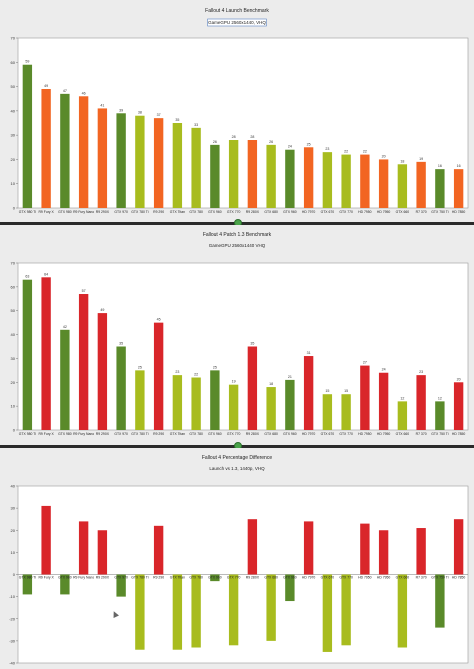 The height and width of the screenshot is (669, 474). What do you see at coordinates (46, 274) in the screenshot?
I see `data-label: 64` at bounding box center [46, 274].